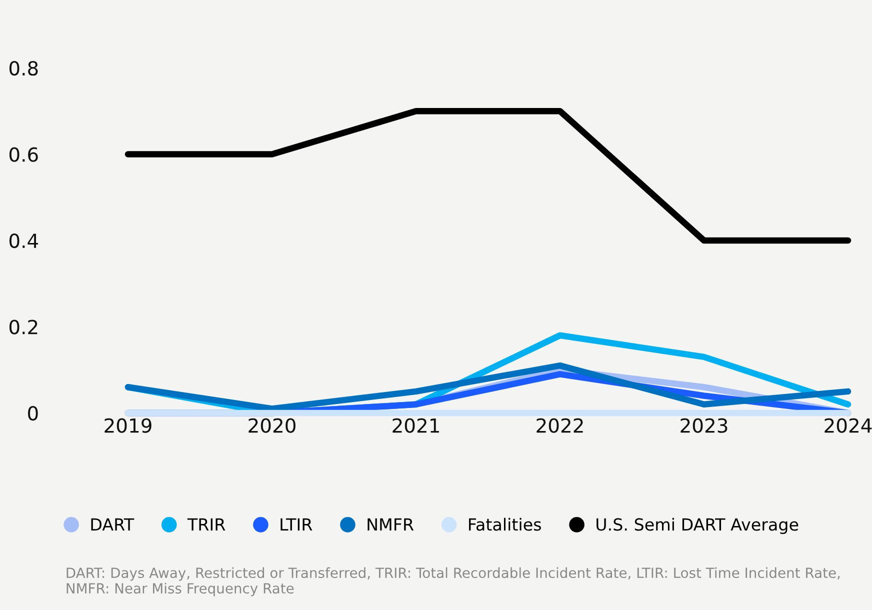  I want to click on legend-label: LTIR, so click(296, 524).